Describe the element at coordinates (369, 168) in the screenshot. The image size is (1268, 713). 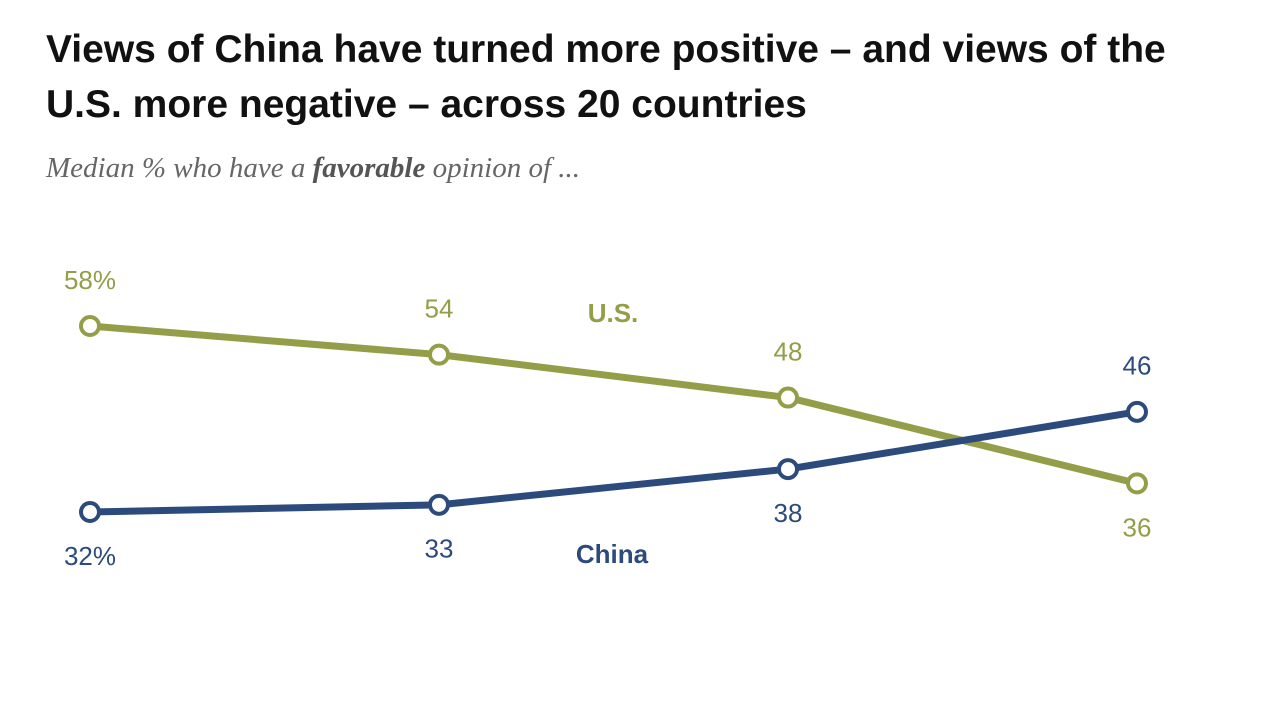
I see `subtitle-part: favorable` at that location.